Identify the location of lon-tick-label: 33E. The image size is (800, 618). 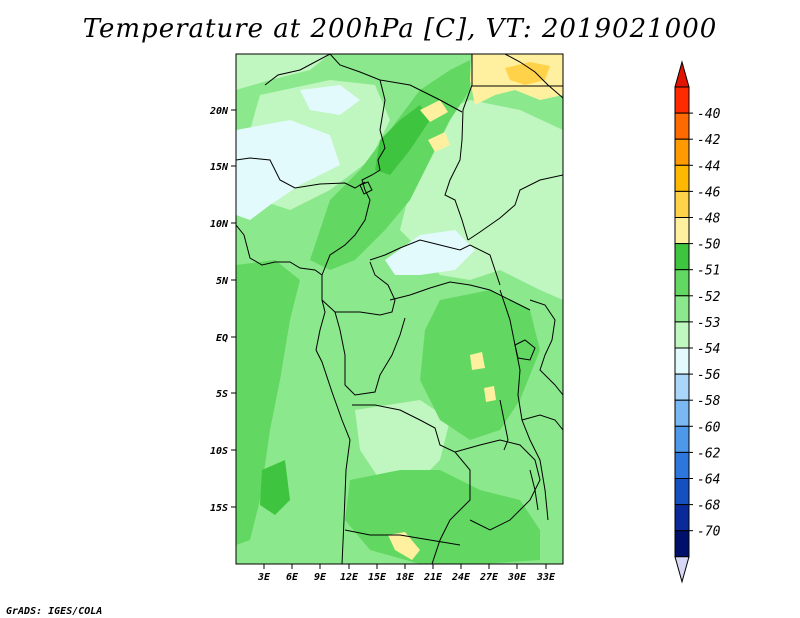
(546, 577).